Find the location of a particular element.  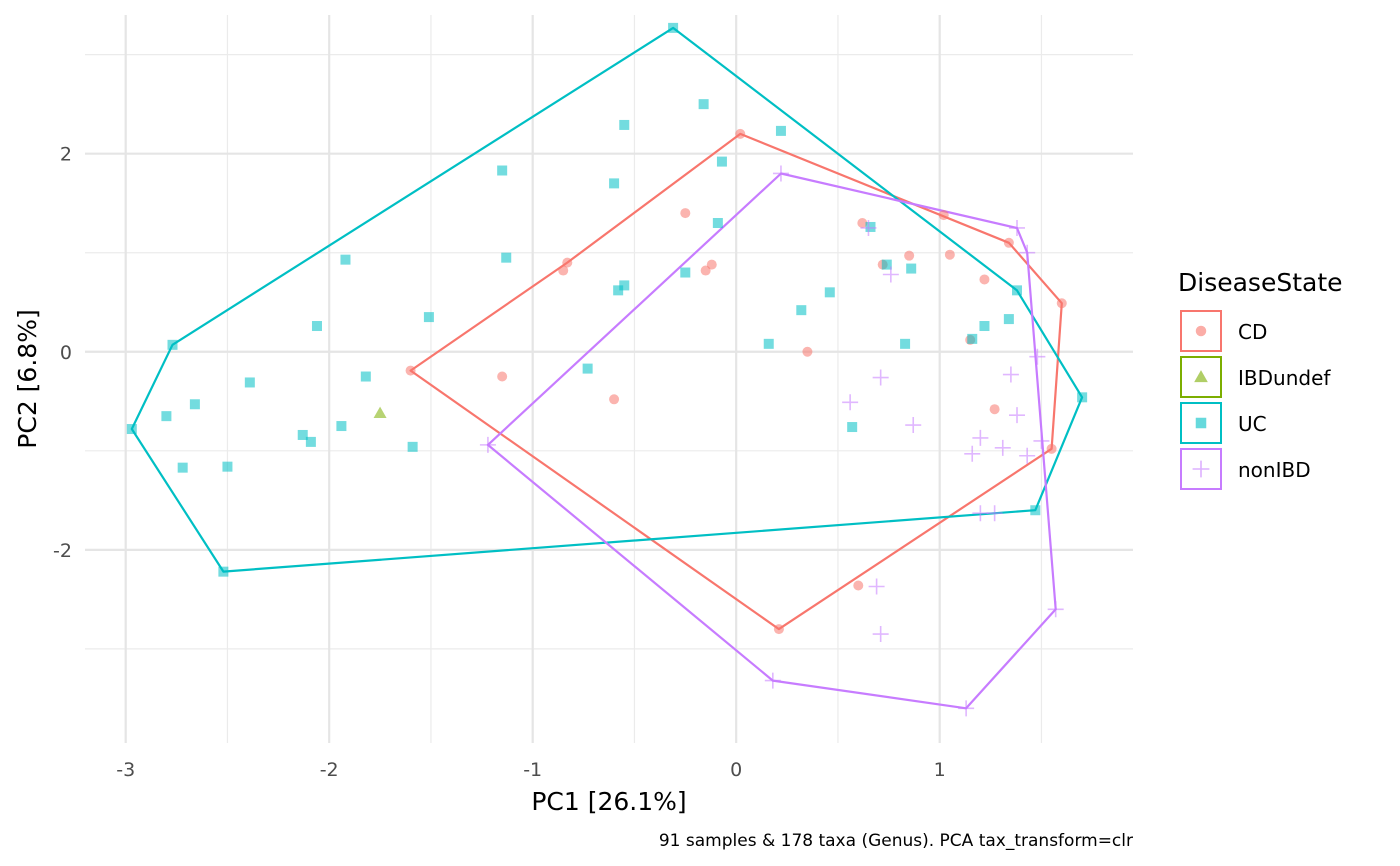

legend-label: CD is located at coordinates (1252, 332).